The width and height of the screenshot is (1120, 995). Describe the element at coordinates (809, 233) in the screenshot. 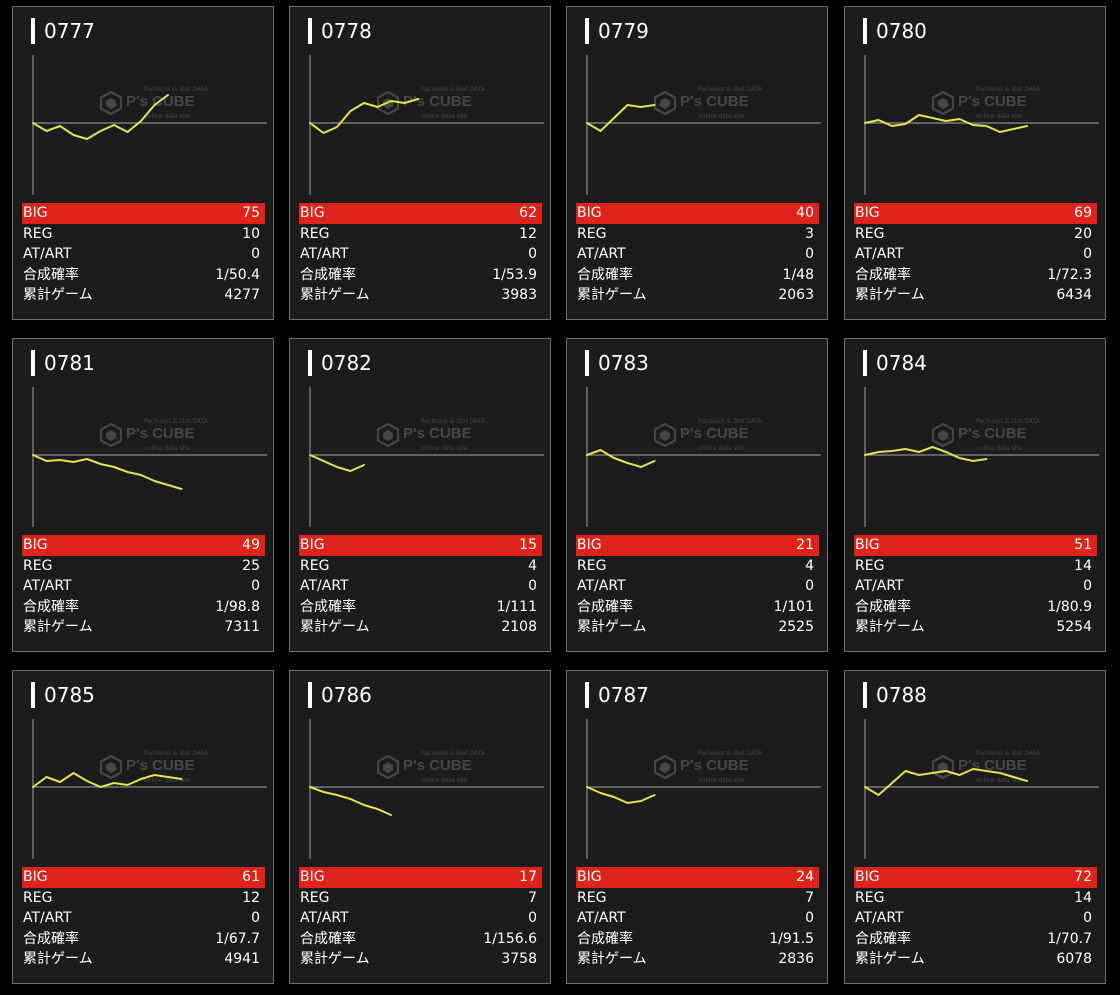

I see `reg-value: 3` at that location.